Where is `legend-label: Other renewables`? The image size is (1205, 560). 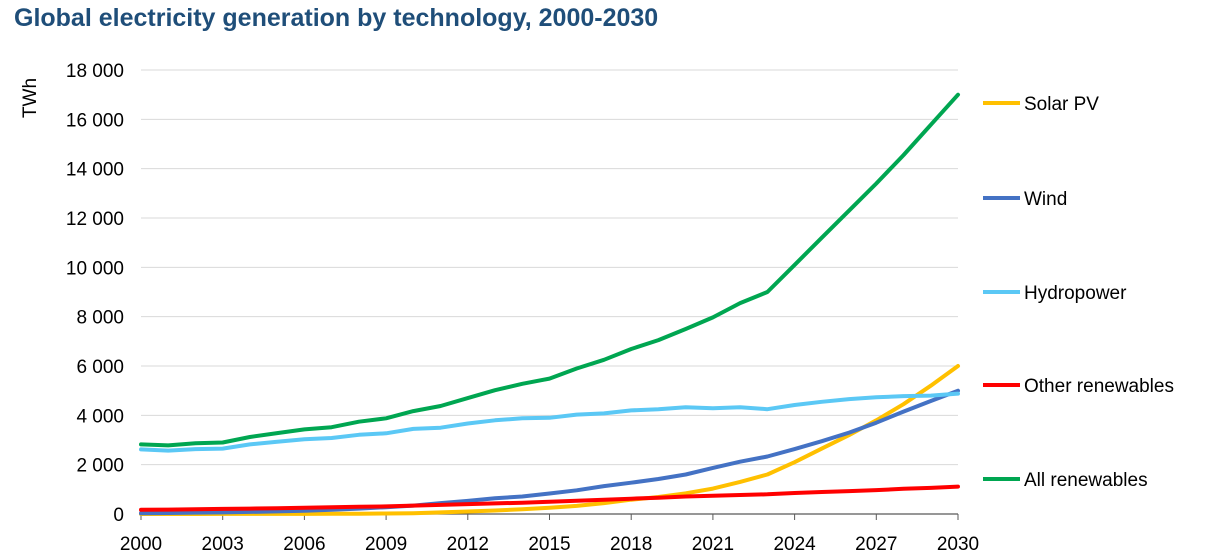 legend-label: Other renewables is located at coordinates (1099, 386).